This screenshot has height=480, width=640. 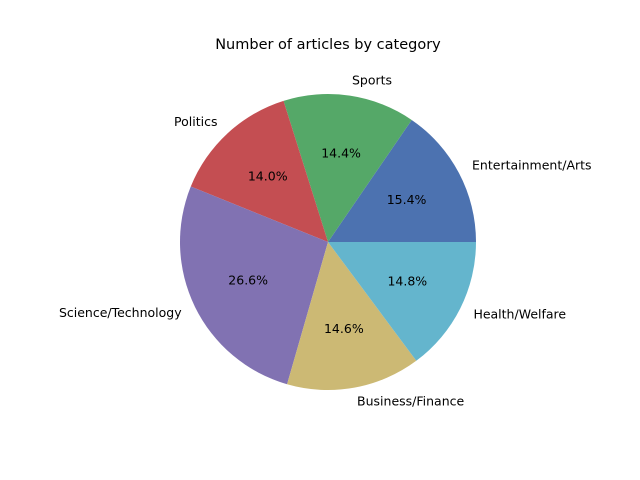 What do you see at coordinates (402, 301) in the screenshot?
I see `pie-slice-health-welfare` at bounding box center [402, 301].